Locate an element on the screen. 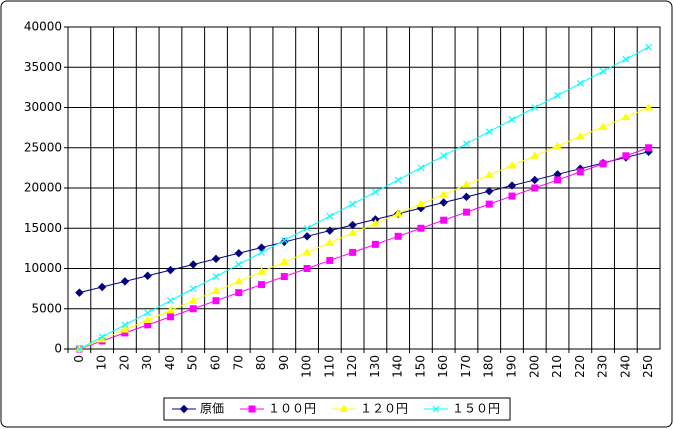 This screenshot has width=674, height=429. x-tick-label: 200 is located at coordinates (534, 366).